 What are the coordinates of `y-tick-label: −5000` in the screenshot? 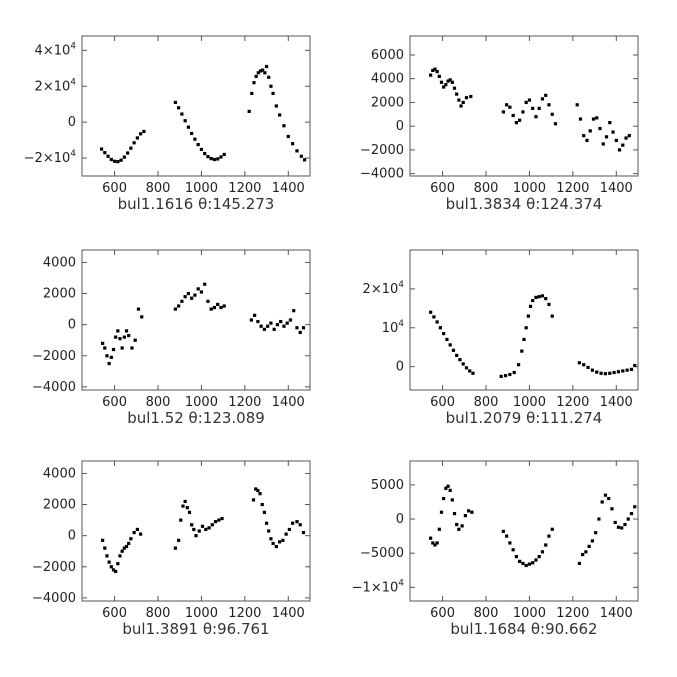 It's located at (382, 553).